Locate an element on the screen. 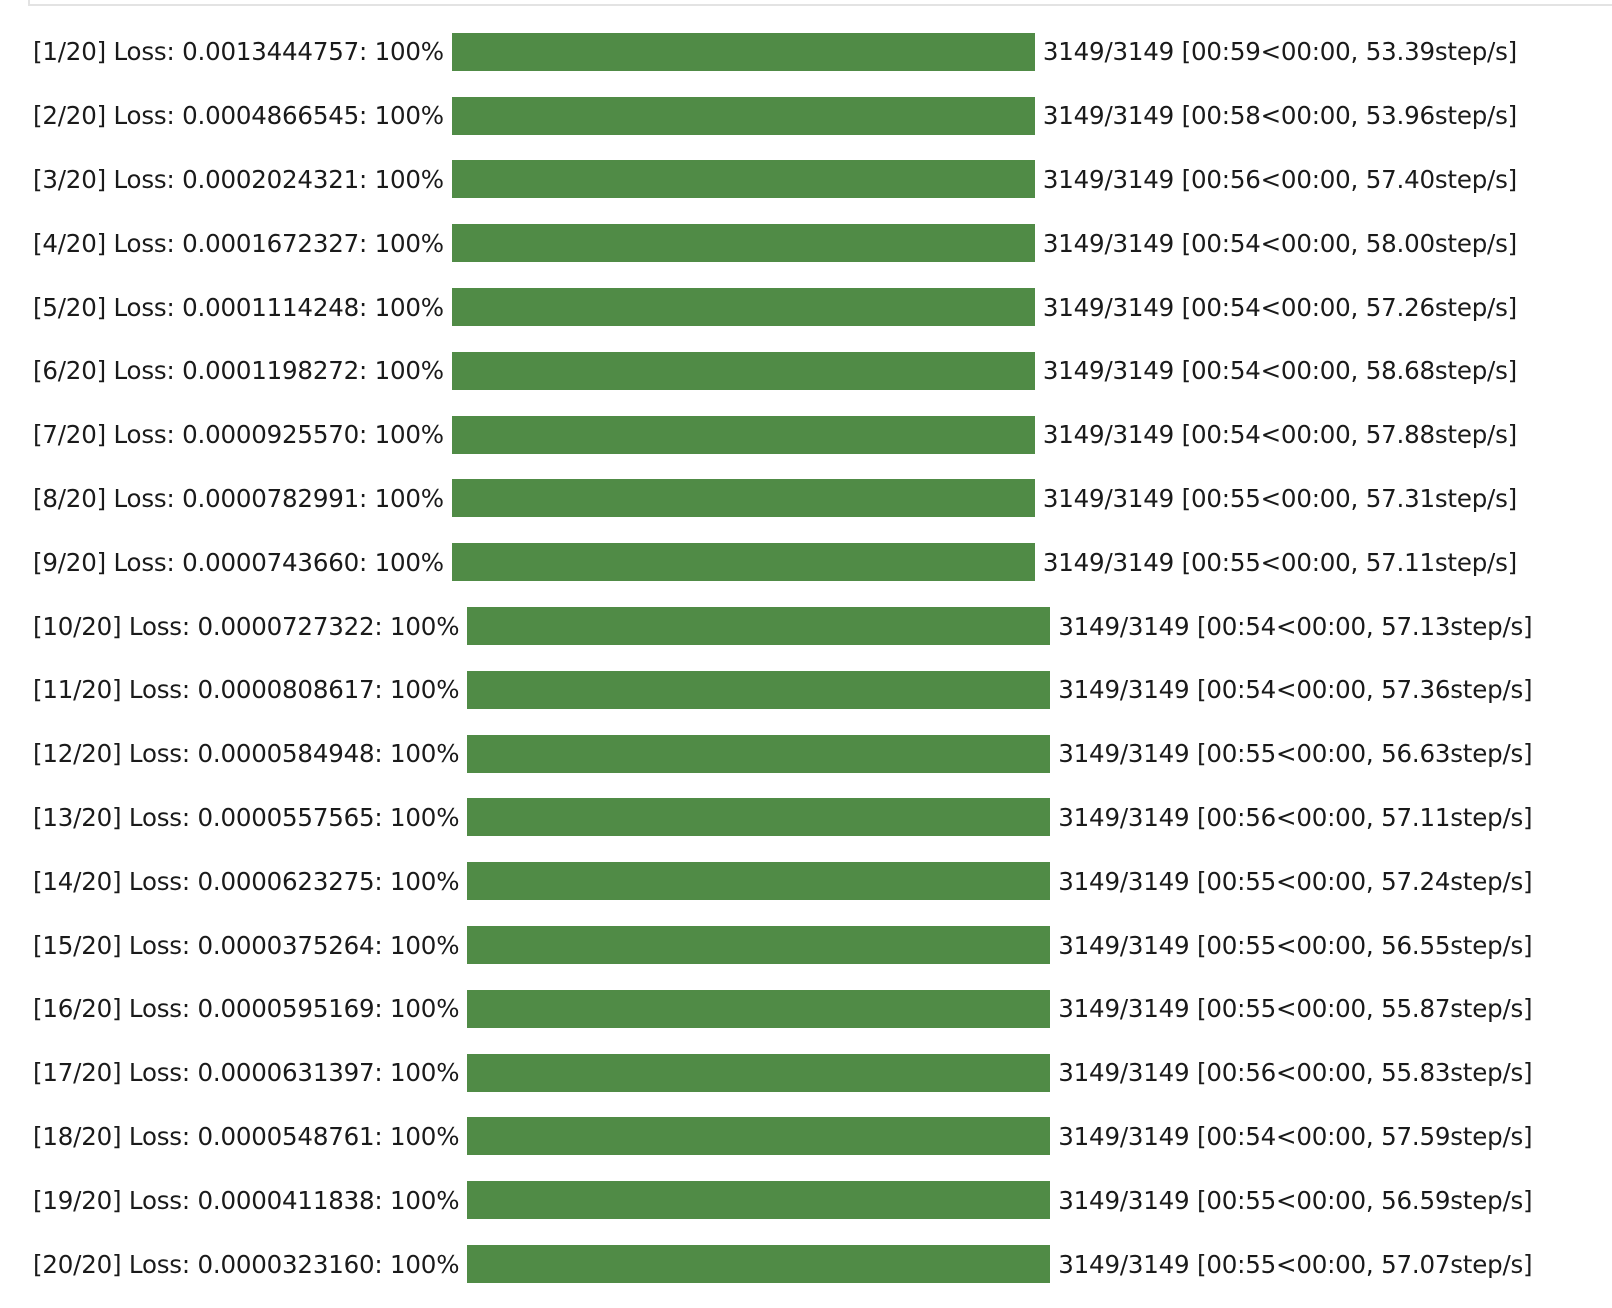  progress-stats: 3149/3149 [00:54<00:00, 58.68step/s] is located at coordinates (1276, 370).